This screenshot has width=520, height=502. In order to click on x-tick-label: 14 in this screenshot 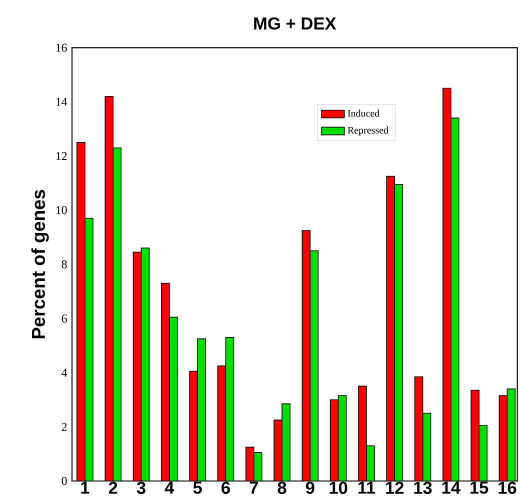, I will do `click(451, 488)`.